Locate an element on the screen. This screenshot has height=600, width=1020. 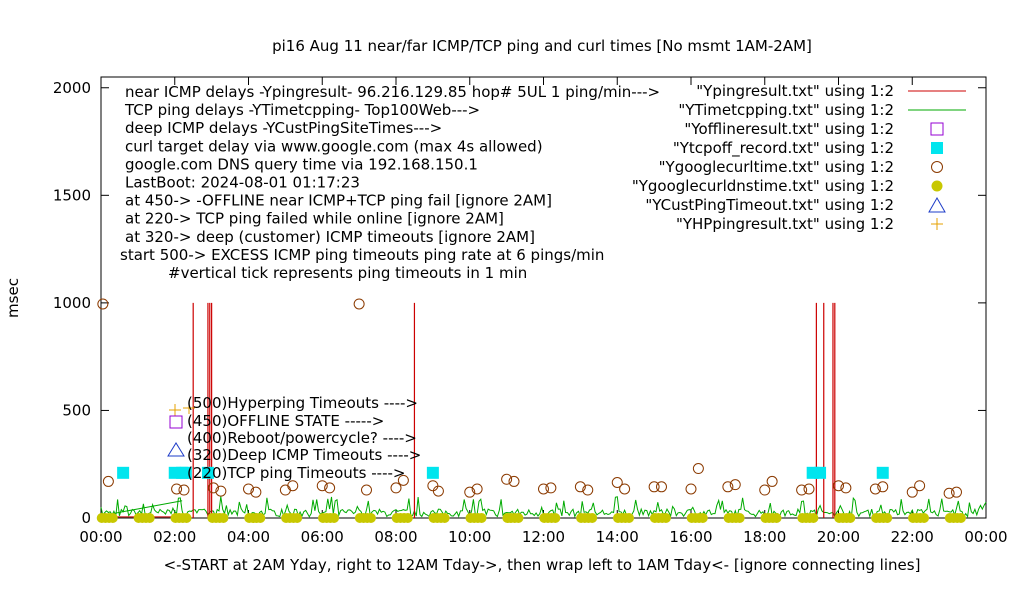
y-tick-label: 2000 is located at coordinates (72, 88).